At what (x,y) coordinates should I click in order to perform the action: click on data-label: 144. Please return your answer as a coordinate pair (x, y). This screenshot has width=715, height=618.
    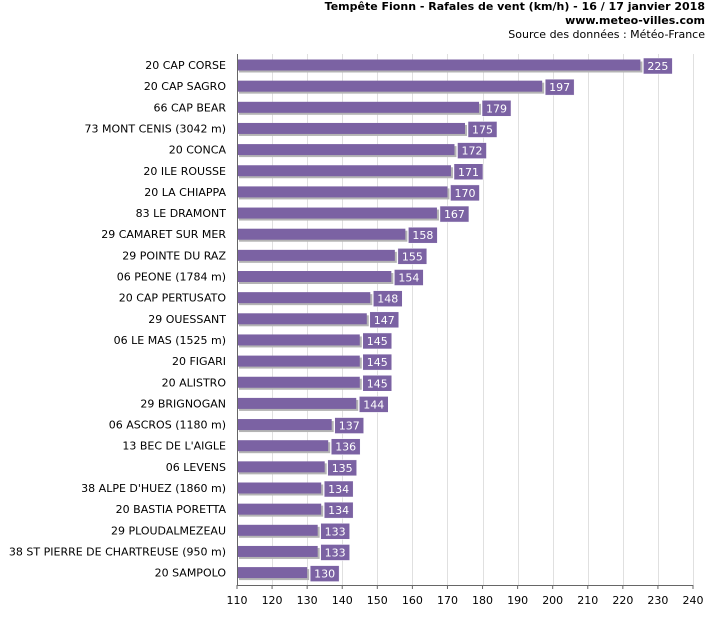
    Looking at the image, I should click on (373, 404).